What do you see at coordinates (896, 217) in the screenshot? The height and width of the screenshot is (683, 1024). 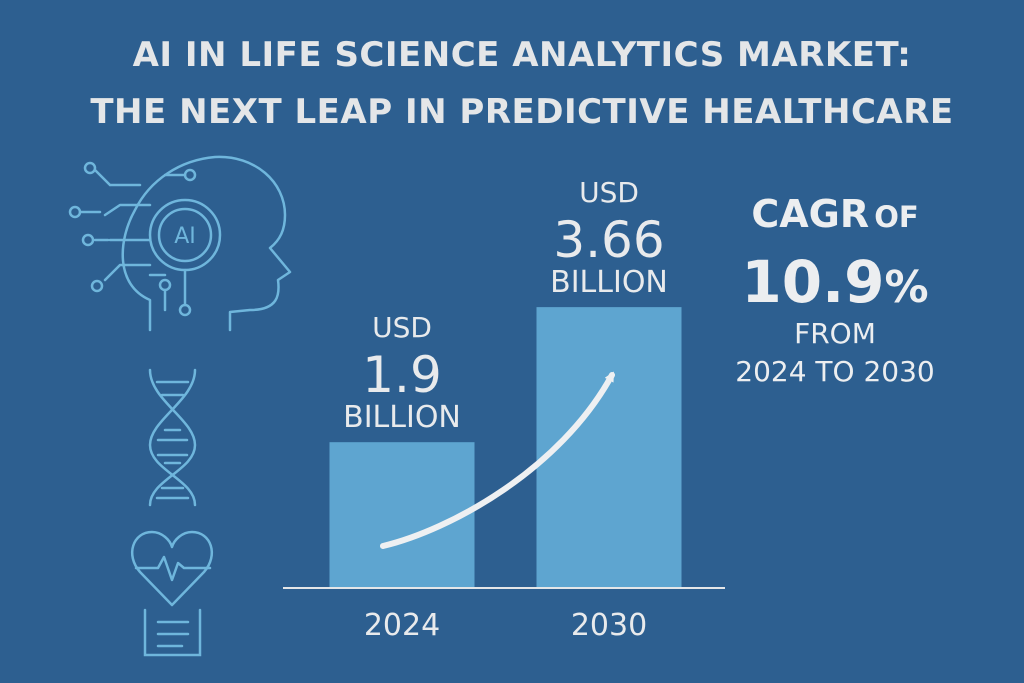 I see `cagr-of-label: OF` at bounding box center [896, 217].